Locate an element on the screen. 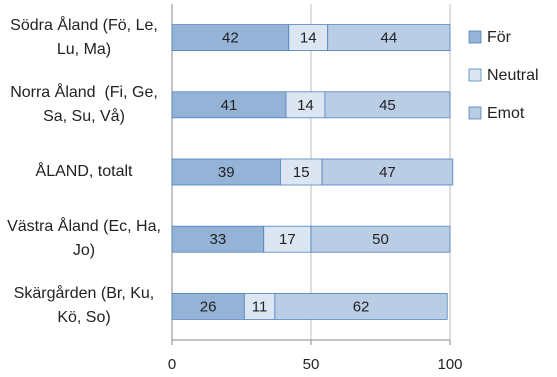 Image resolution: width=557 pixels, height=377 pixels. data-label: 17 is located at coordinates (287, 239).